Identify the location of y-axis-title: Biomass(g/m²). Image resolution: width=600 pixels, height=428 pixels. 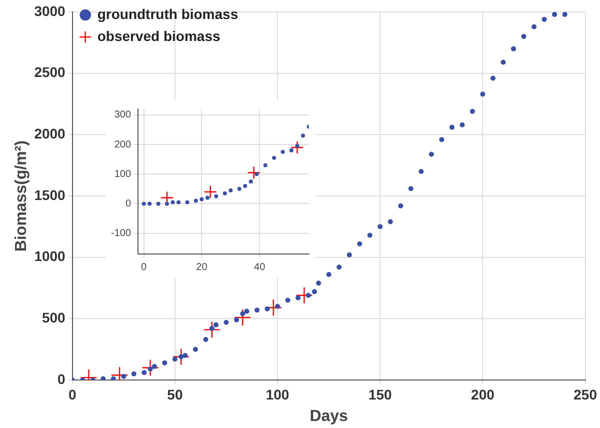
(21, 196).